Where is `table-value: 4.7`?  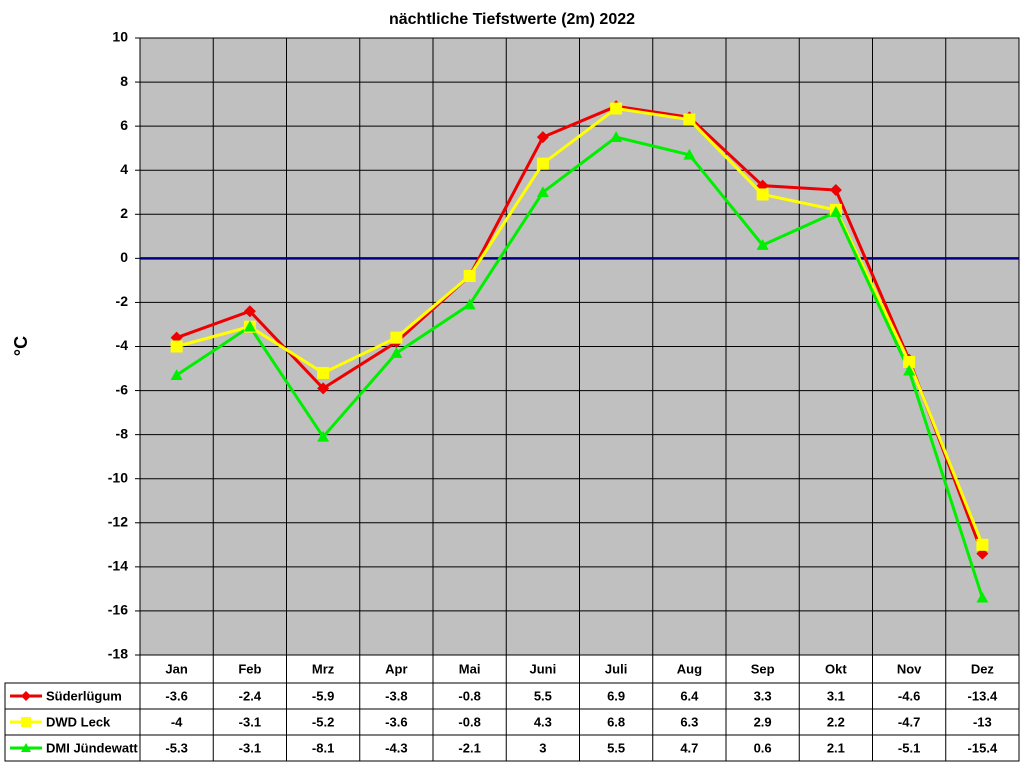 table-value: 4.7 is located at coordinates (689, 747).